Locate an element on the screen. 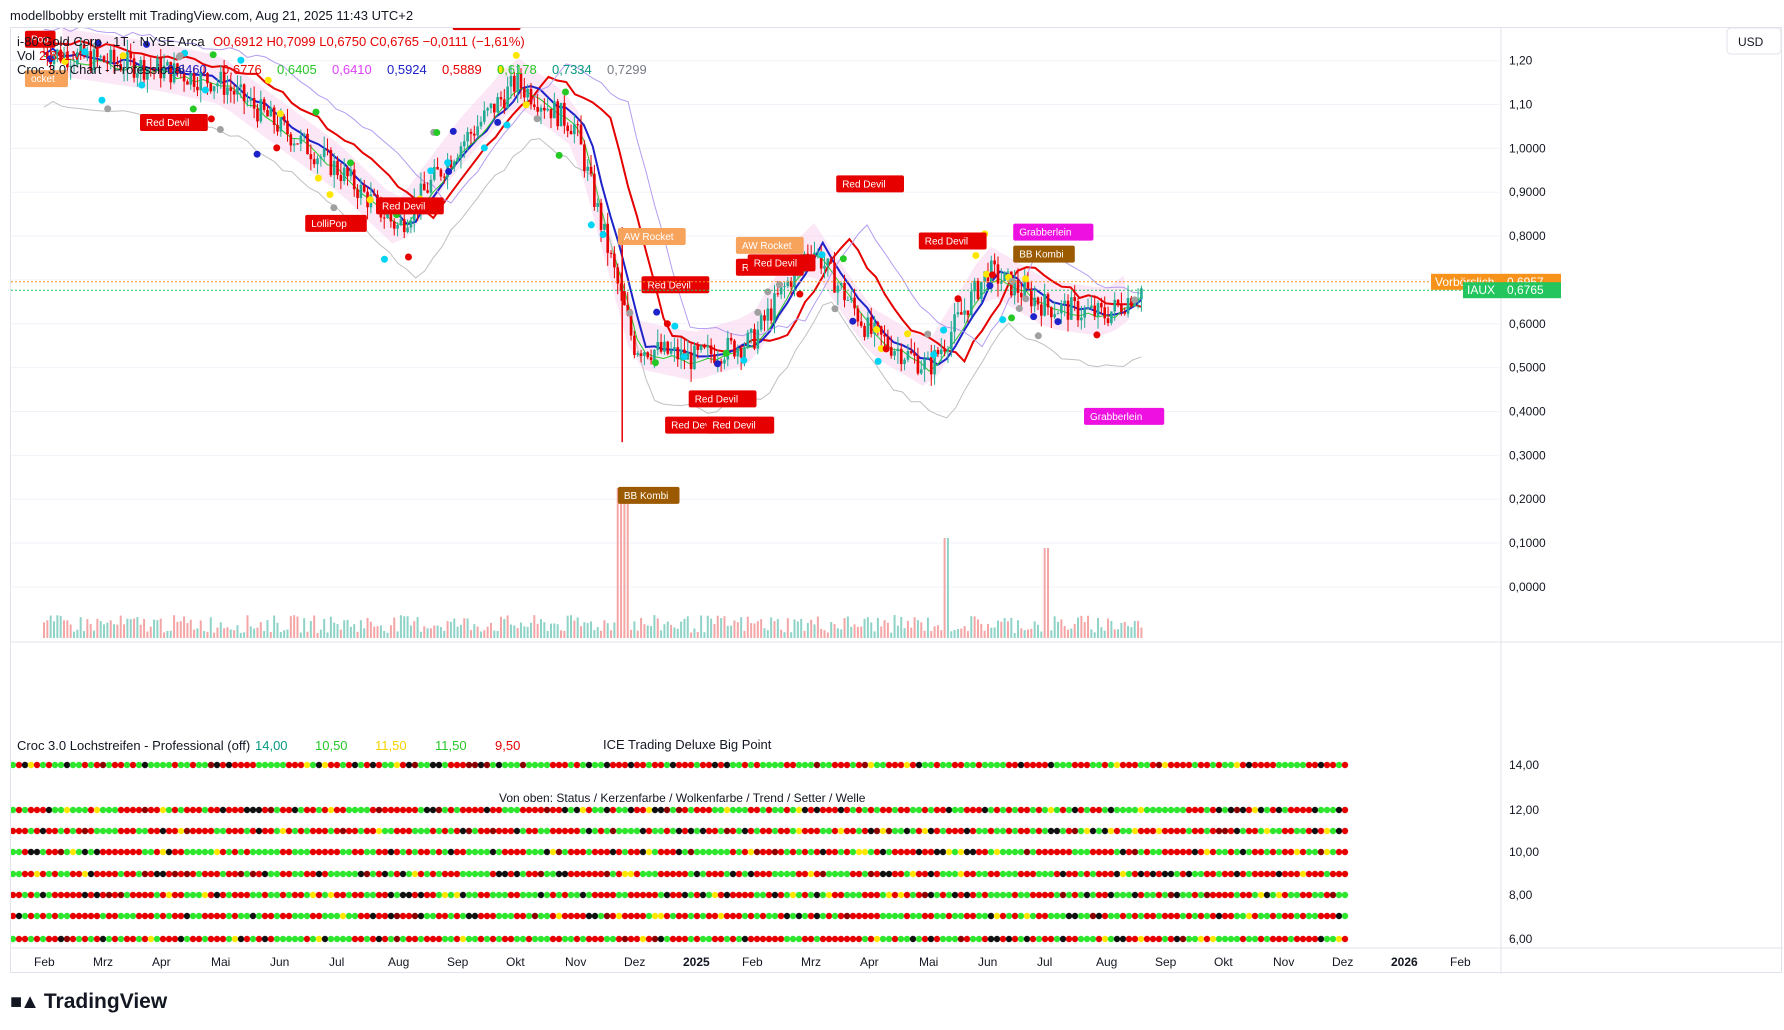  signal-label-text: Grabberlein is located at coordinates (1116, 417).